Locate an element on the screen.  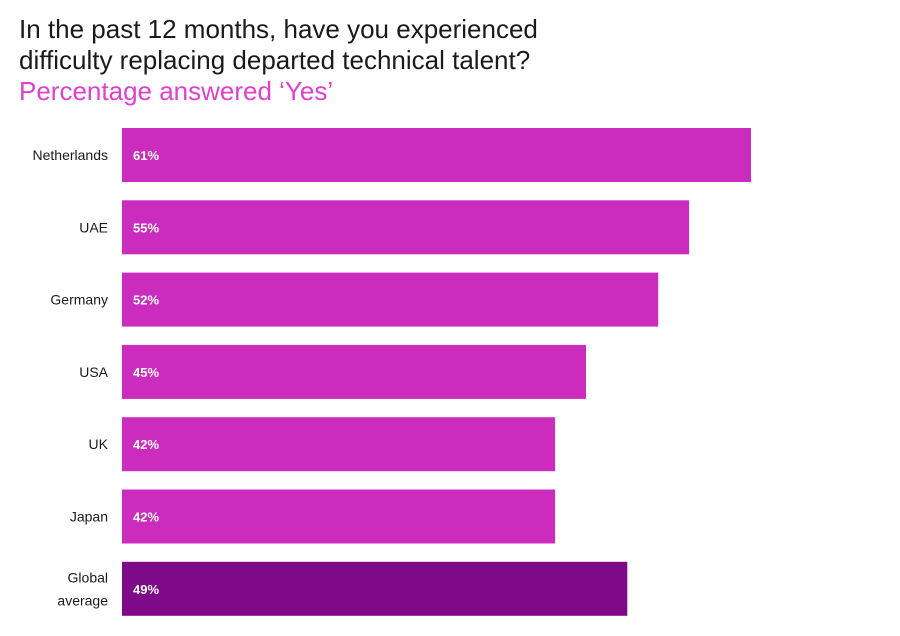
category-label: Japan is located at coordinates (89, 517).